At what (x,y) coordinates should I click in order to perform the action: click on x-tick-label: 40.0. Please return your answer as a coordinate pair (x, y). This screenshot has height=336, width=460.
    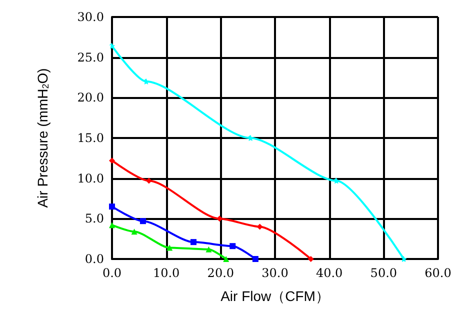
    Looking at the image, I should click on (329, 273).